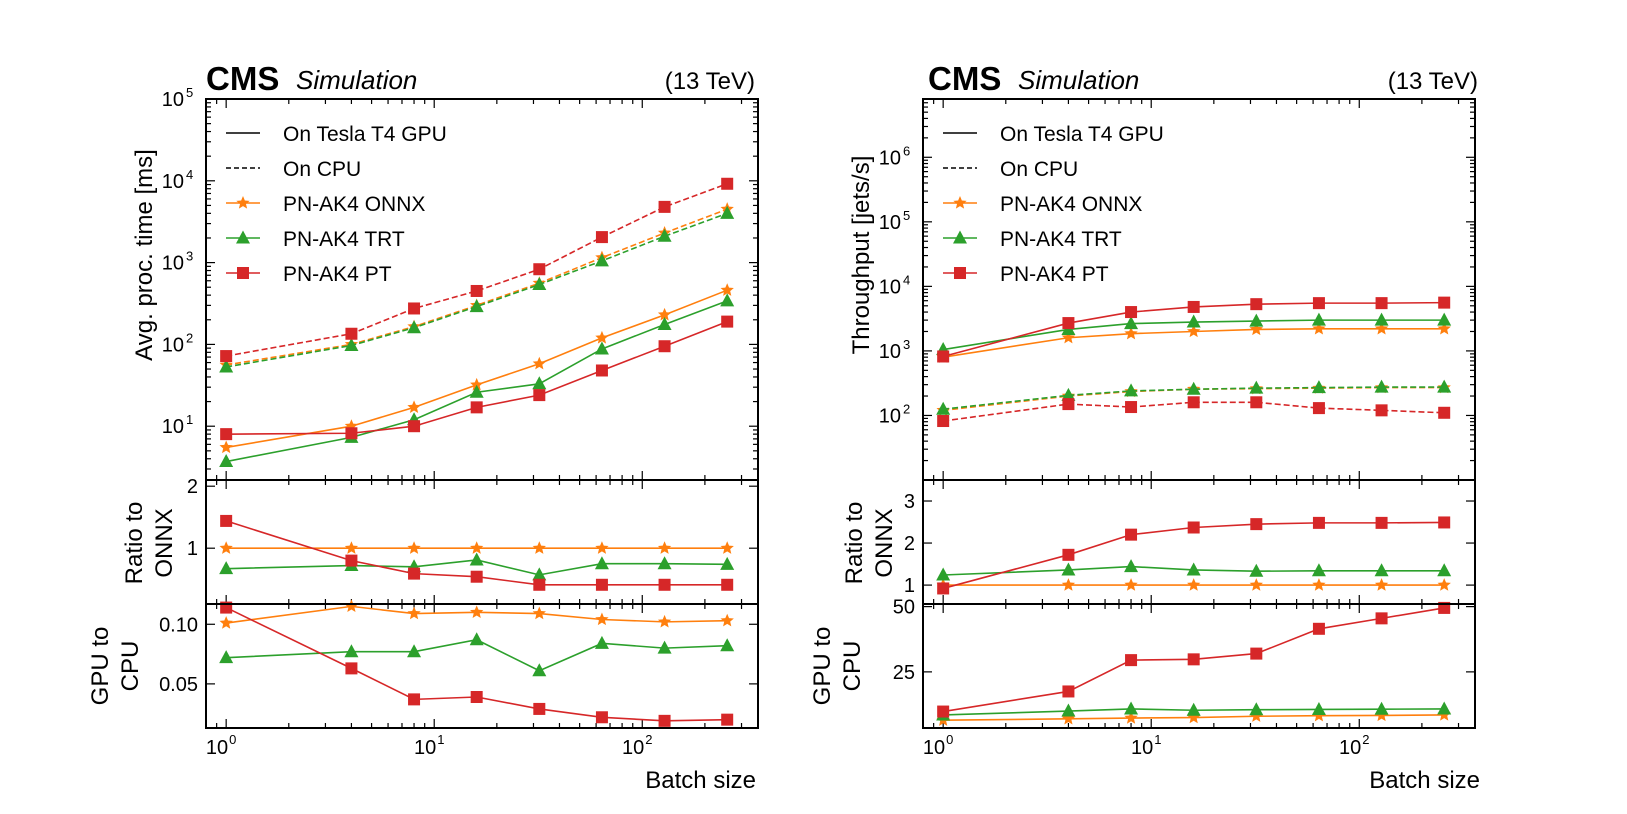 This screenshot has width=1627, height=814. Describe the element at coordinates (1193, 716) in the screenshot. I see `series-pn-ak4-onnx-gpu` at that location.